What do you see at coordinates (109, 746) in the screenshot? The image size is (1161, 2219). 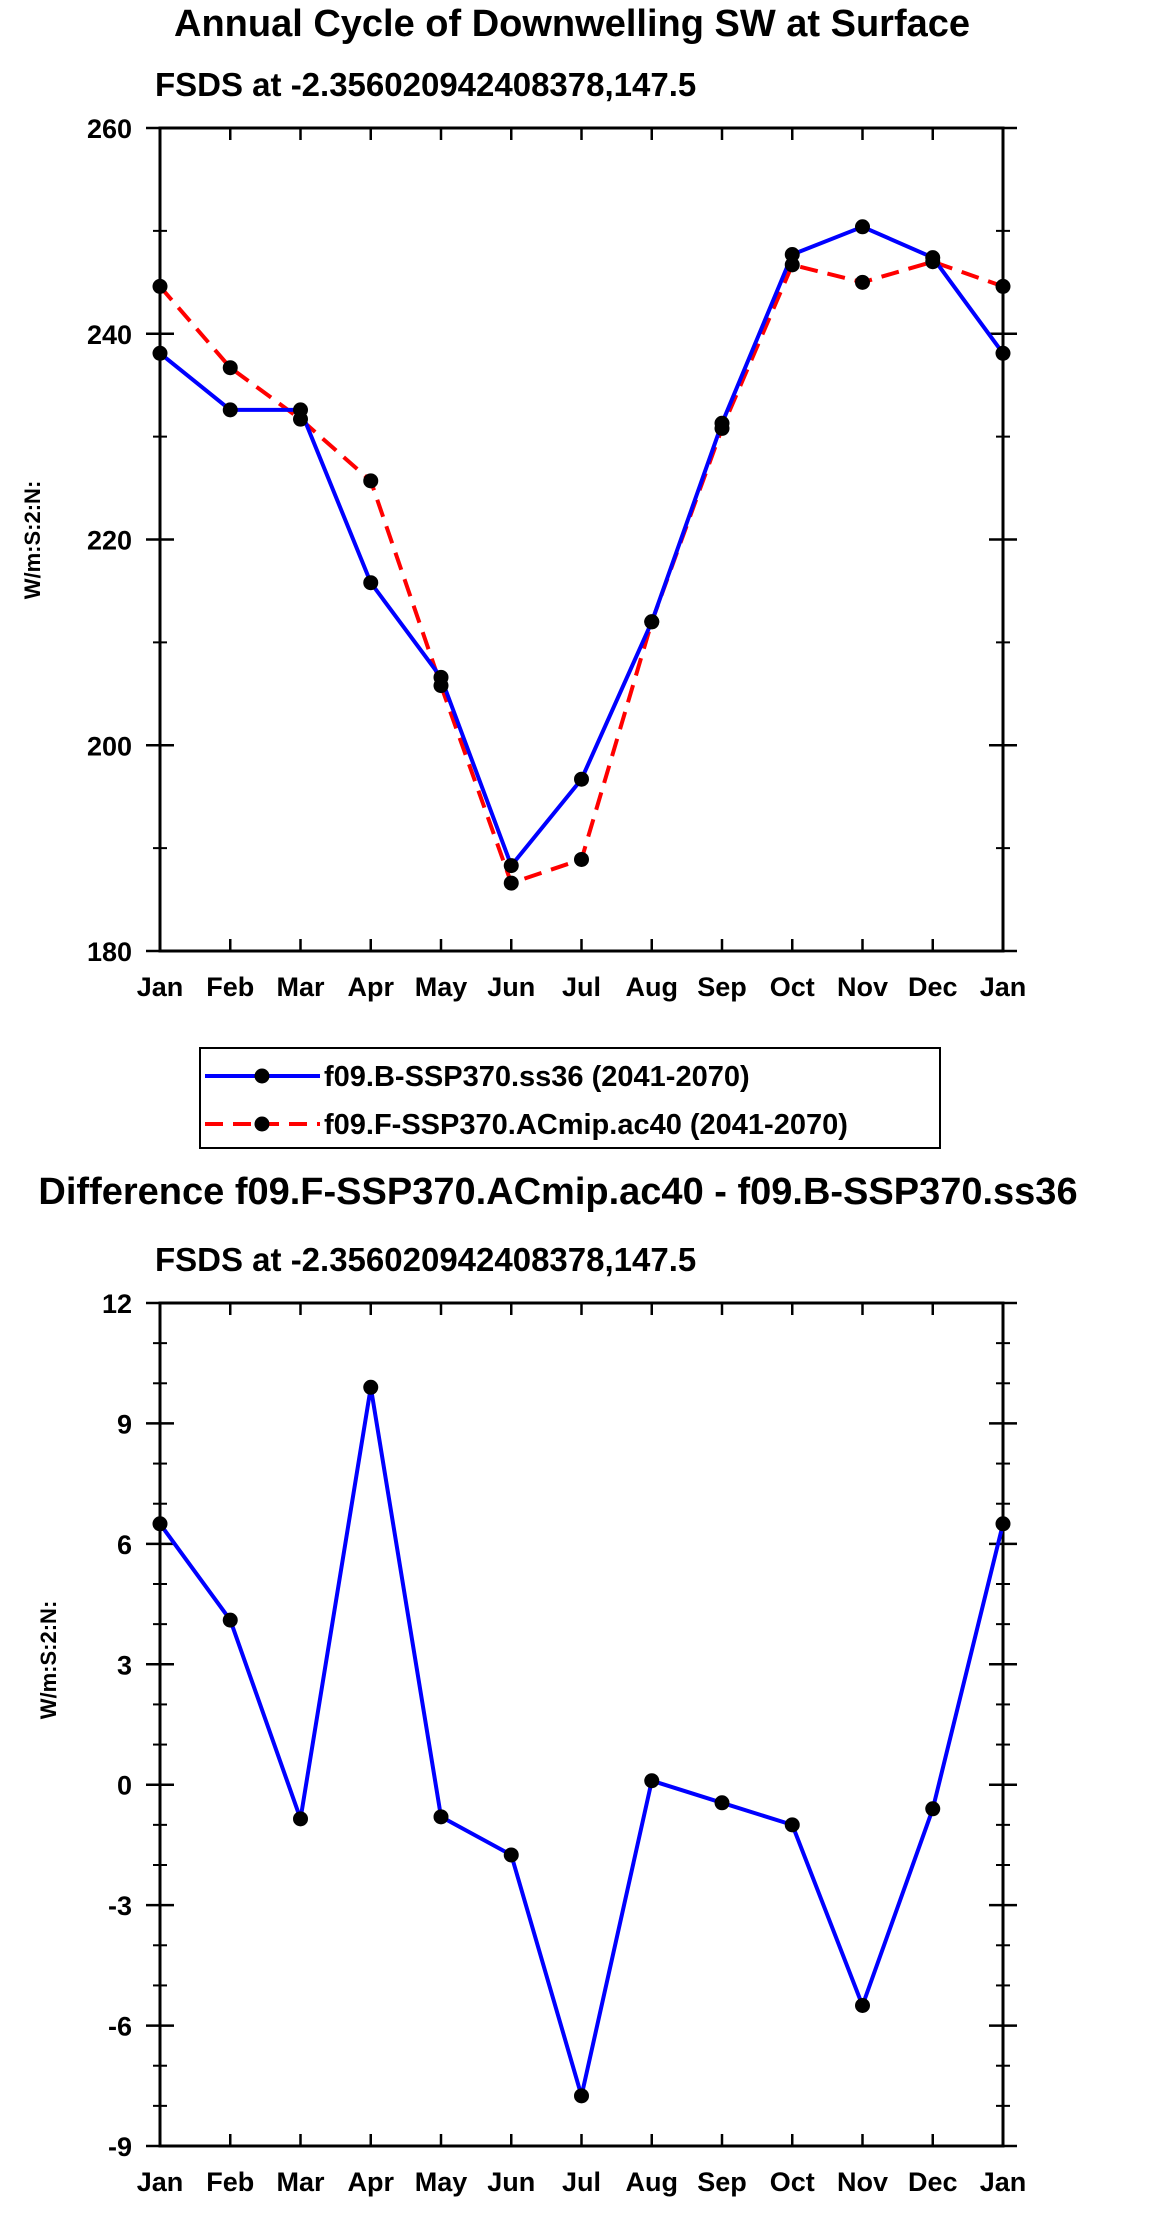 I see `y-tick-label: 200` at bounding box center [109, 746].